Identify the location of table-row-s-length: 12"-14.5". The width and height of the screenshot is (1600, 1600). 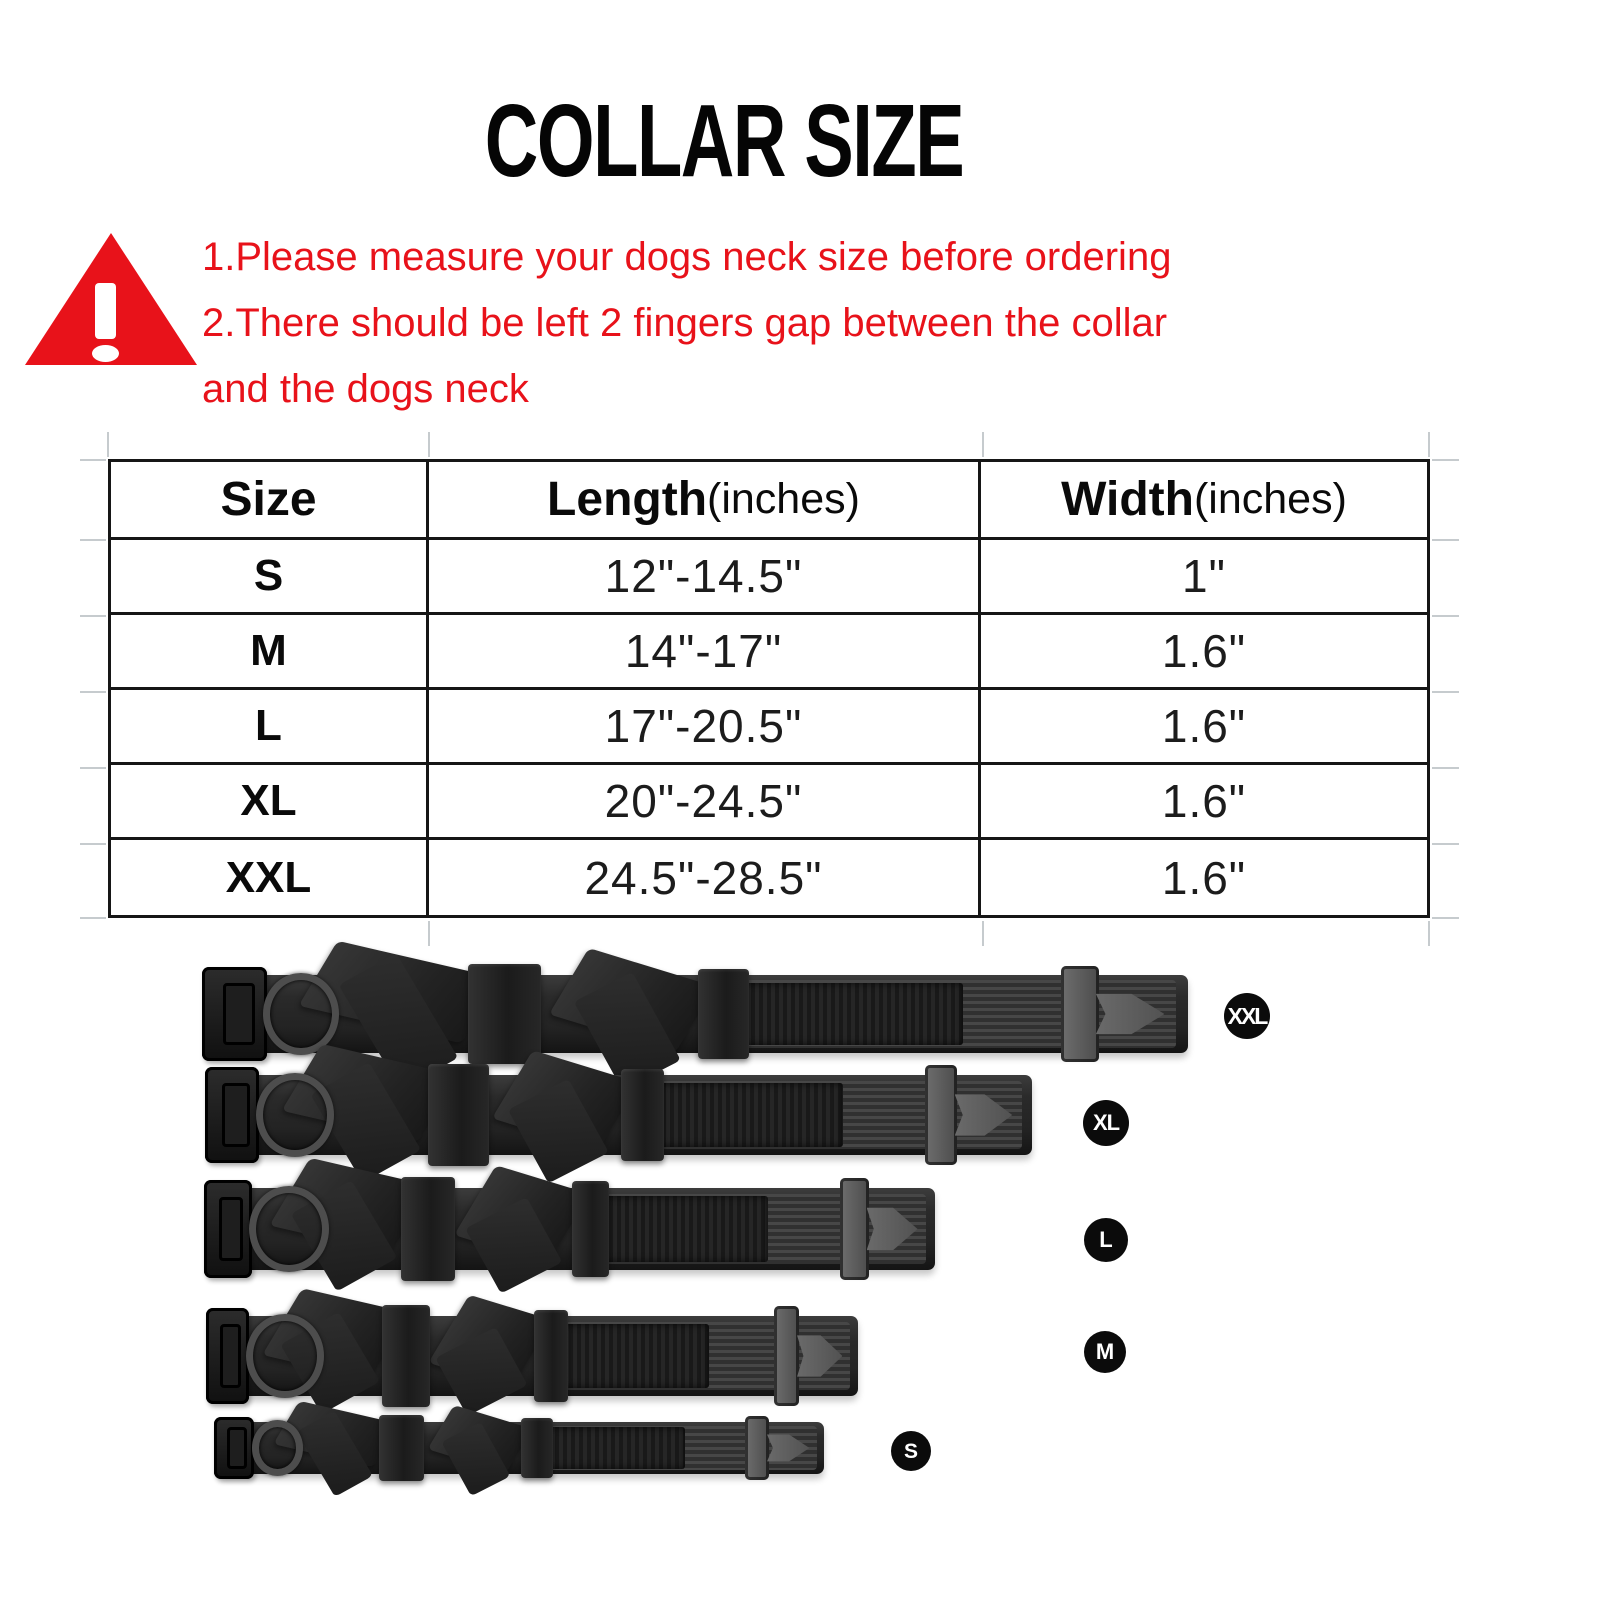
(705, 577).